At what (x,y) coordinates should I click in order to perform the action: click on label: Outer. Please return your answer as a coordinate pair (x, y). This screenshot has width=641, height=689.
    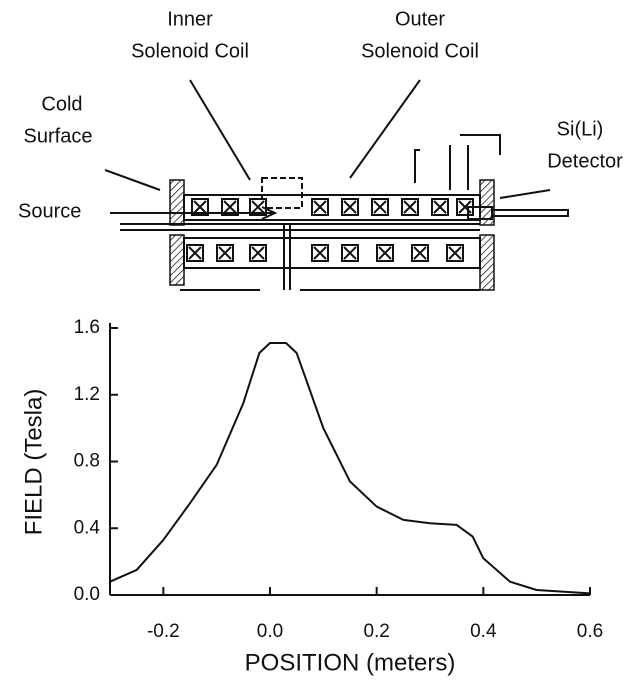
    Looking at the image, I should click on (420, 19).